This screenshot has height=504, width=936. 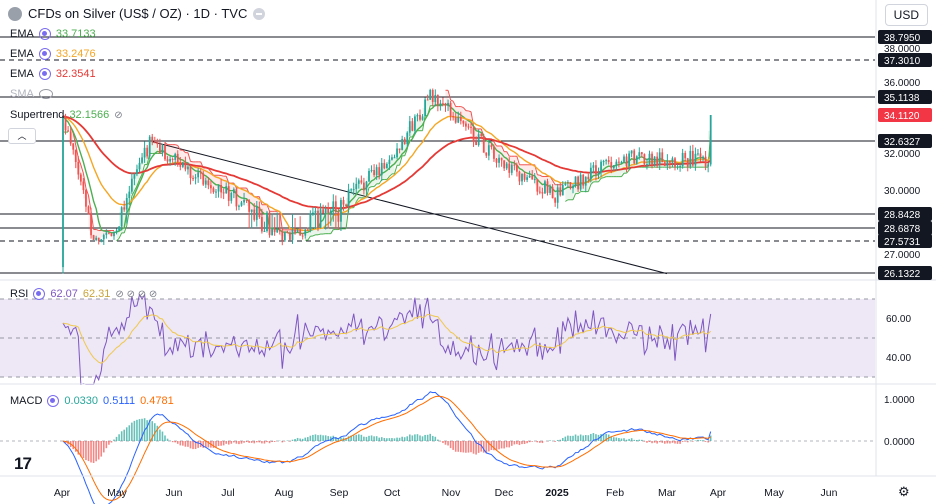 What do you see at coordinates (92, 401) in the screenshot?
I see `legend-macd: MACD 0.0330 0.5111 0.4781` at bounding box center [92, 401].